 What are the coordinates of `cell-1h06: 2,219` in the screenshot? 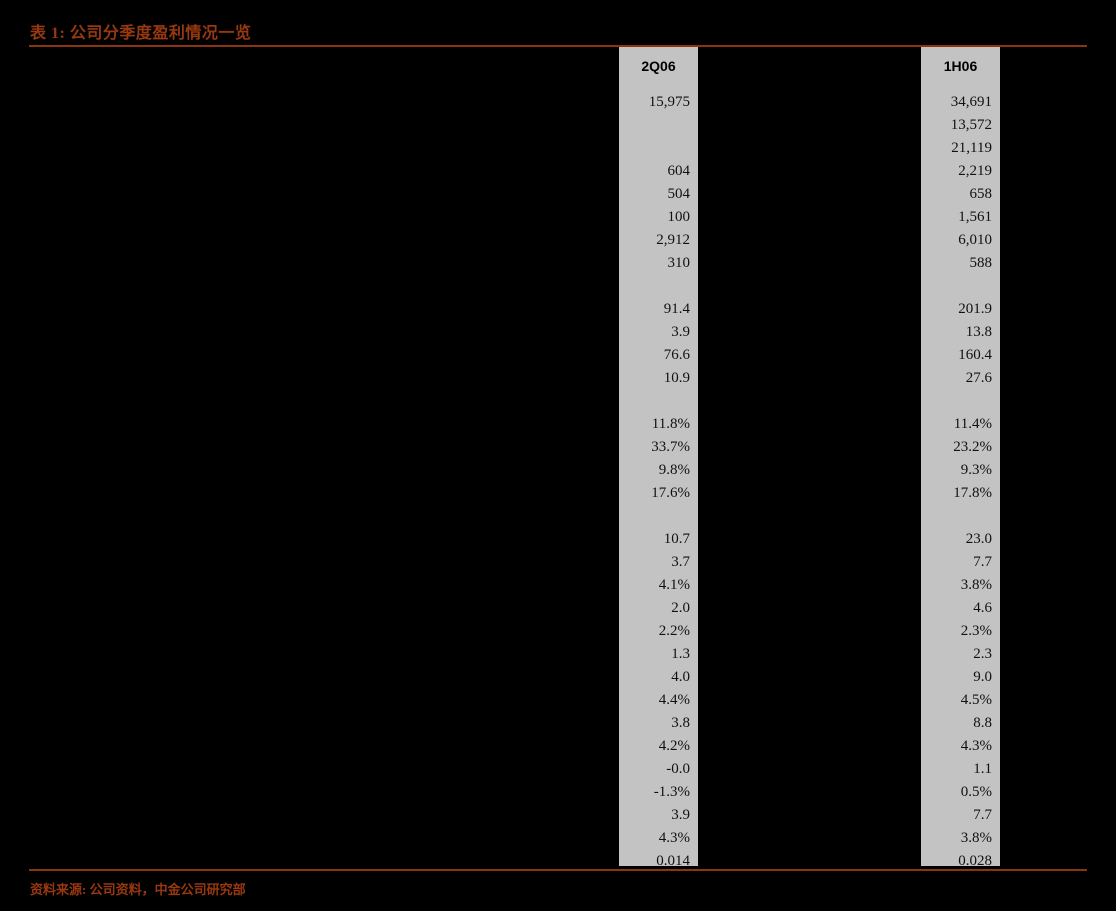 It's located at (975, 171).